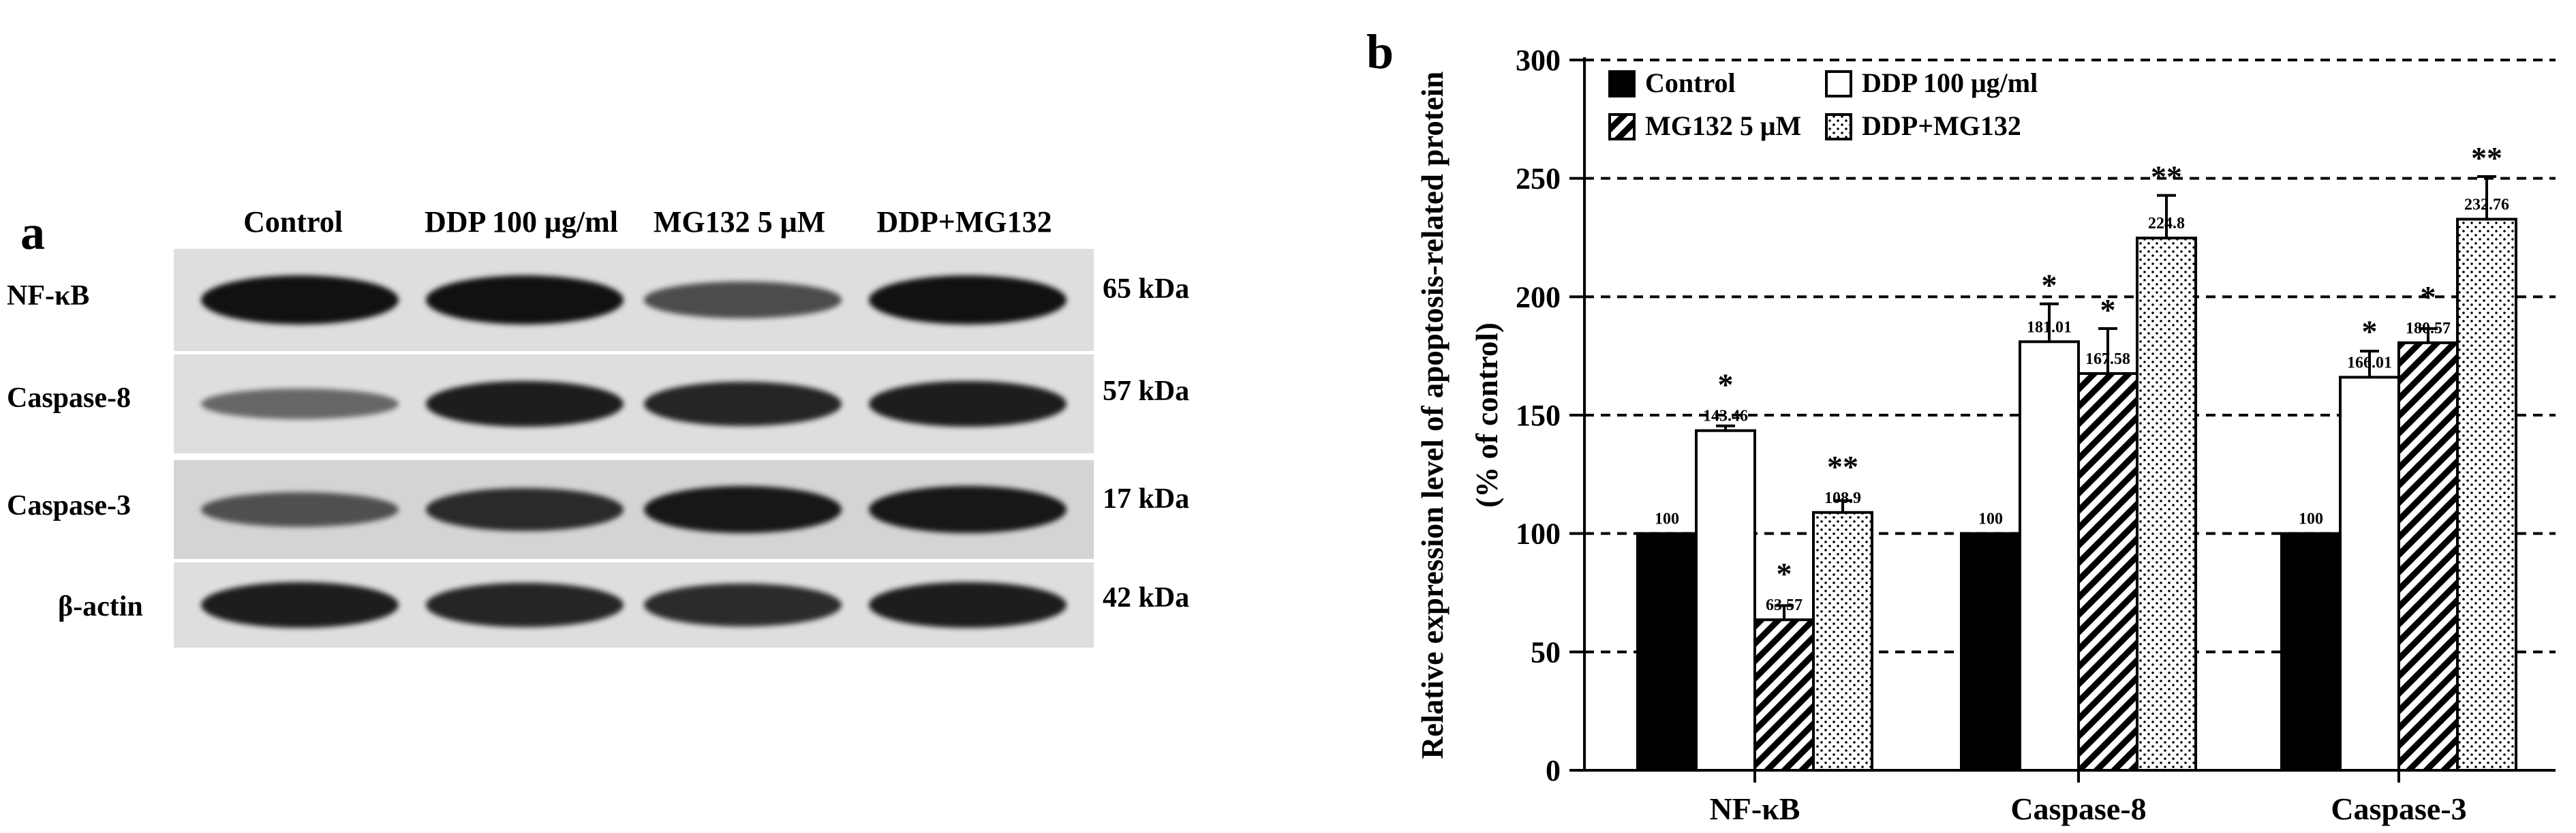 This screenshot has height=833, width=2576. What do you see at coordinates (739, 222) in the screenshot?
I see `lane-header-mg132: MG132 5 μM` at bounding box center [739, 222].